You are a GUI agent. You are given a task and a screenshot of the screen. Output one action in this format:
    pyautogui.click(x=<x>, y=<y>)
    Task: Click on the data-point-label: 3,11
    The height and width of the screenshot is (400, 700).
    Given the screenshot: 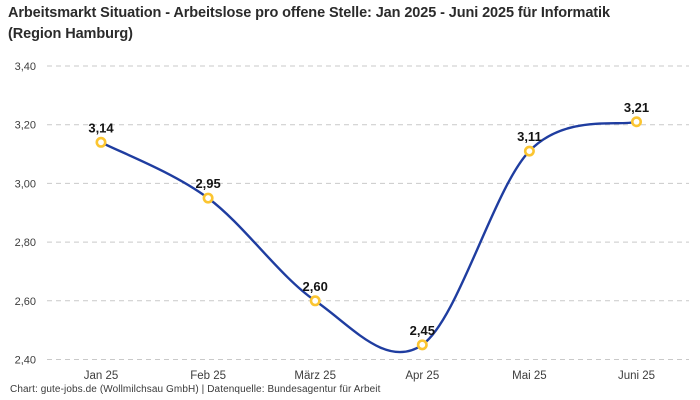 What is the action you would take?
    pyautogui.click(x=529, y=136)
    